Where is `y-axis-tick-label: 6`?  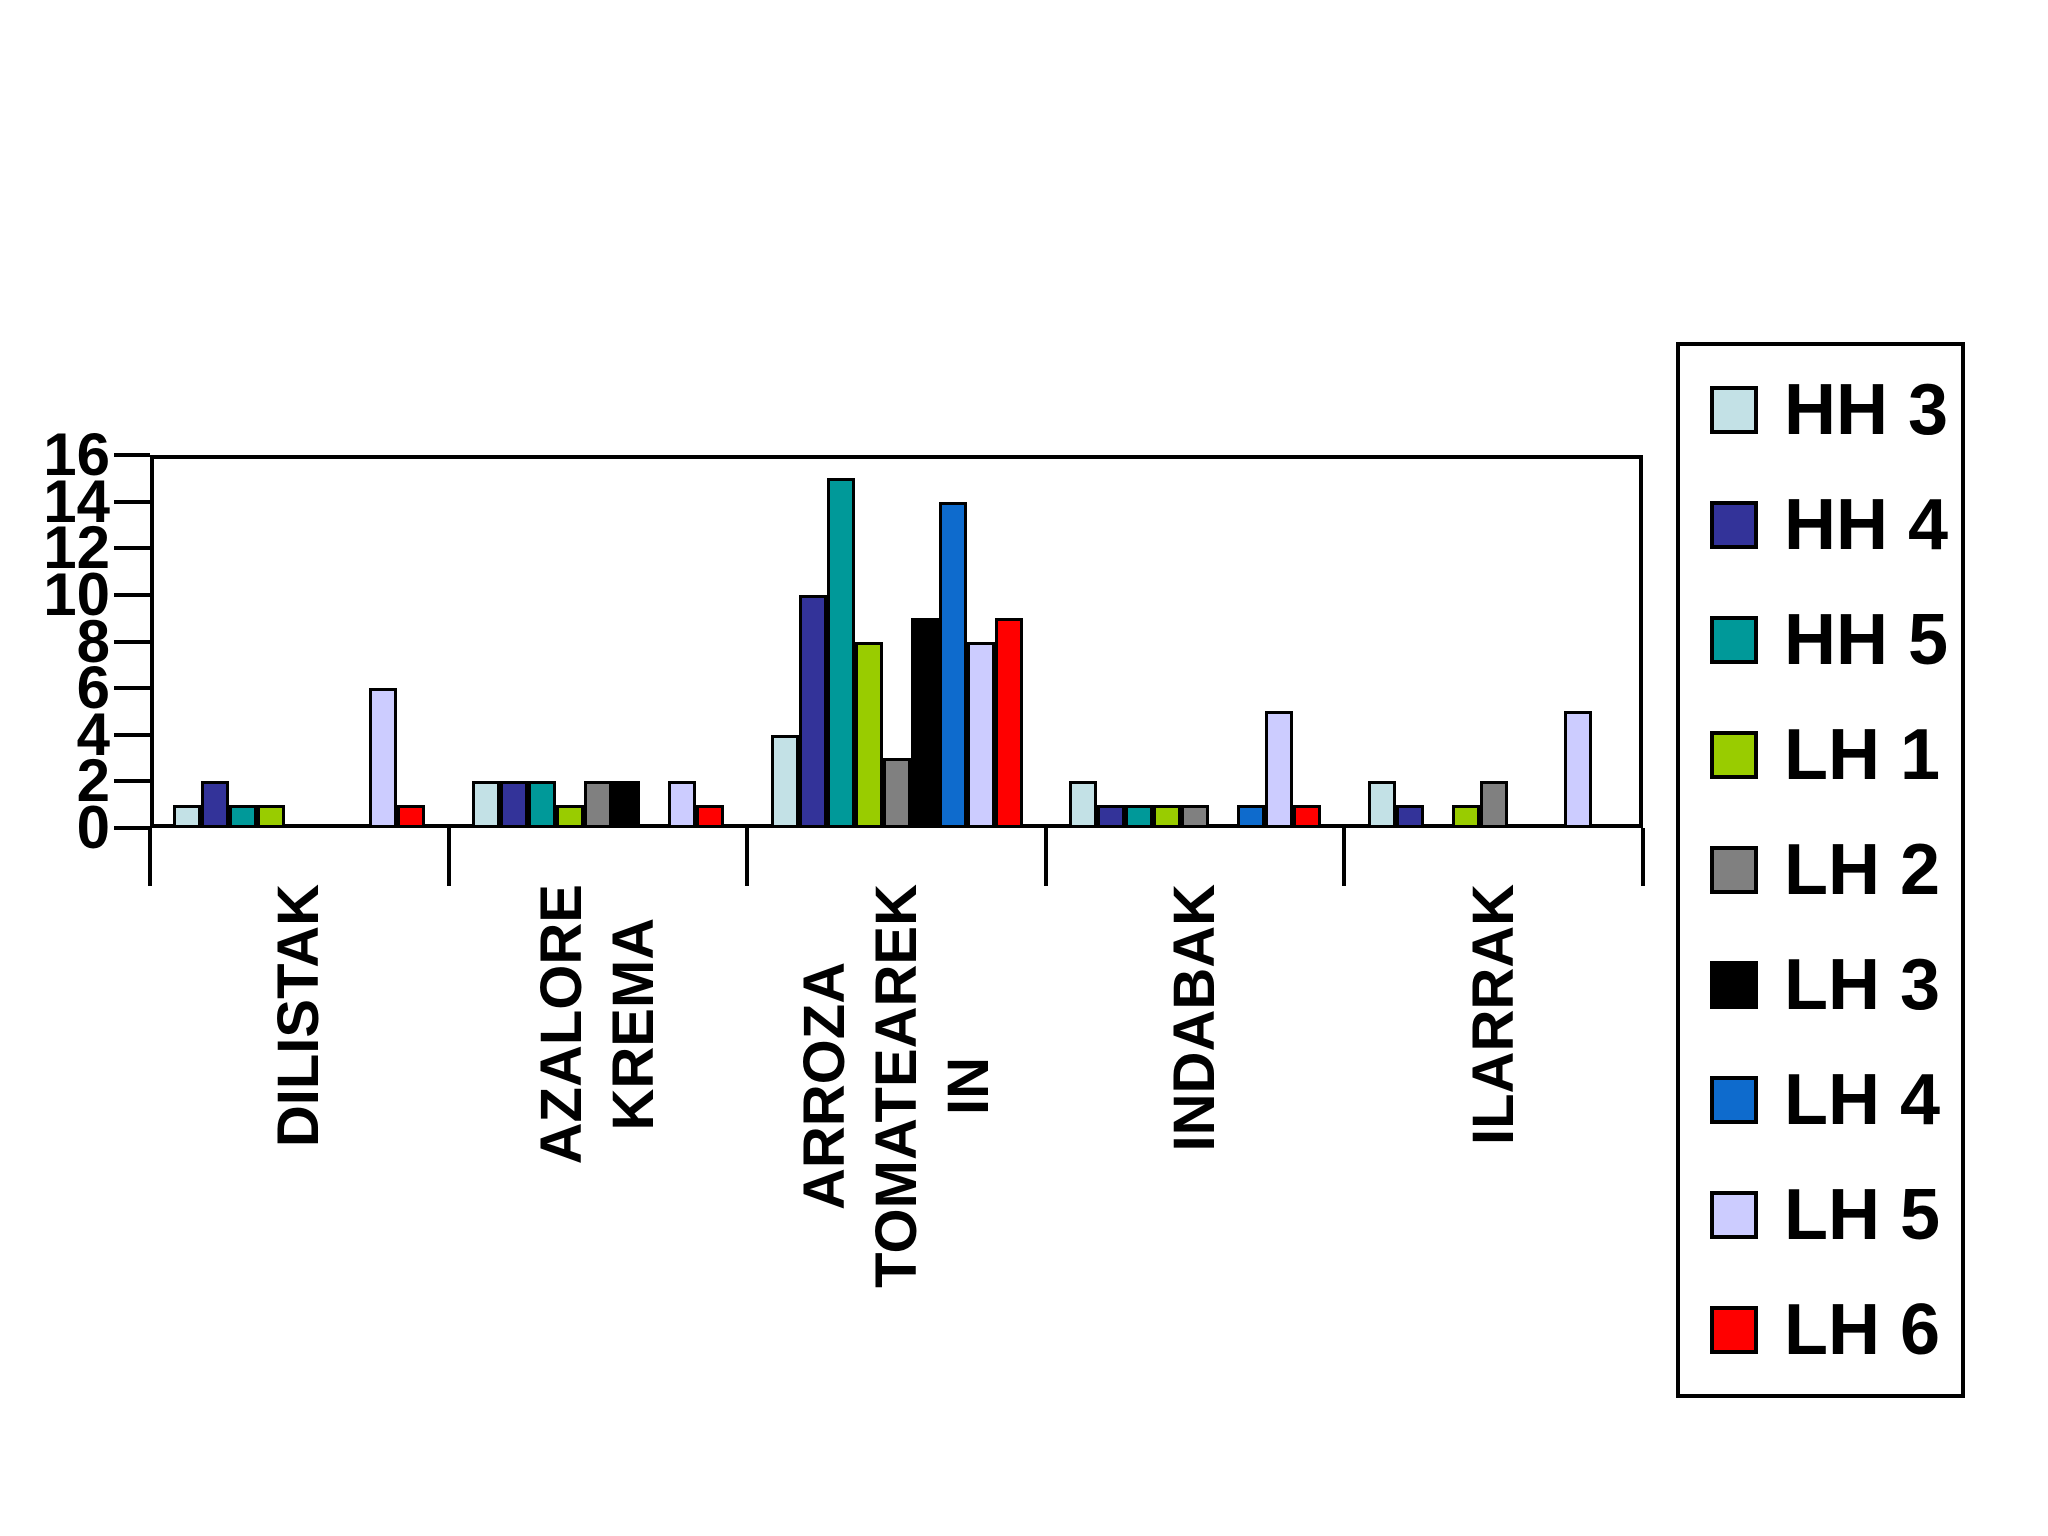
y-axis-tick-label: 6 is located at coordinates (93, 688).